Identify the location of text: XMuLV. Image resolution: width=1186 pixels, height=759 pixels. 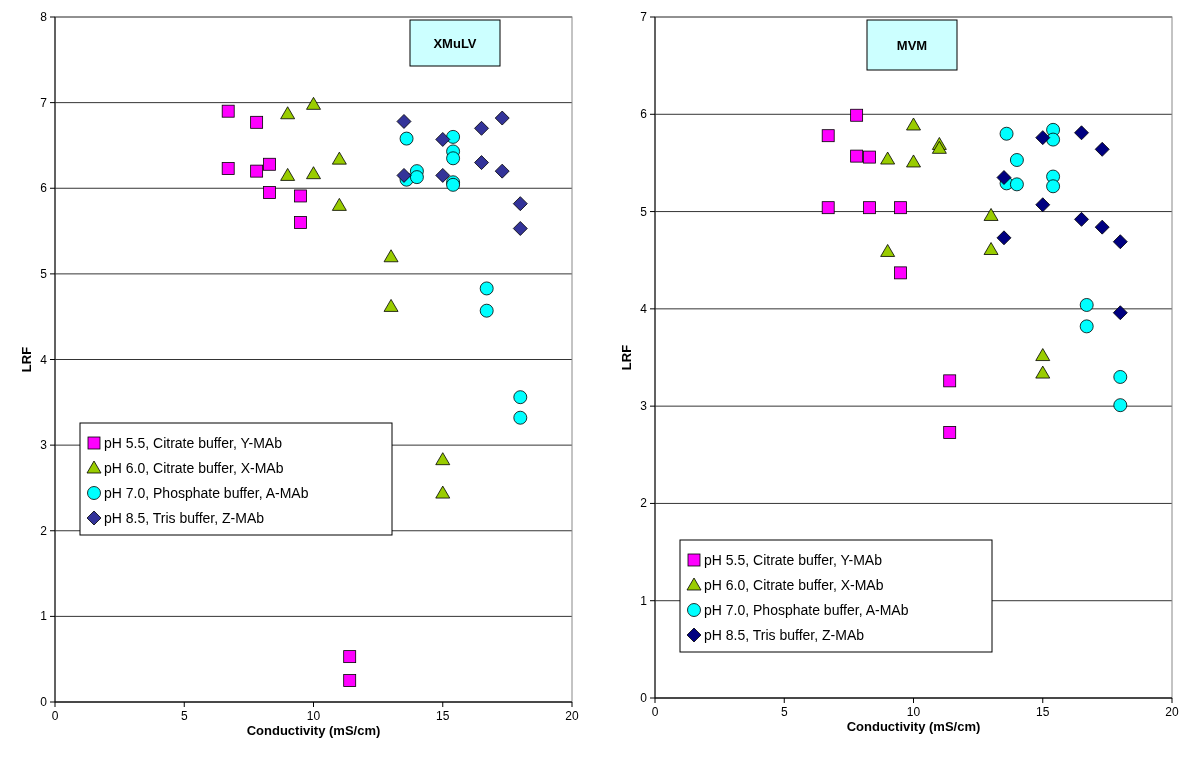
(455, 43).